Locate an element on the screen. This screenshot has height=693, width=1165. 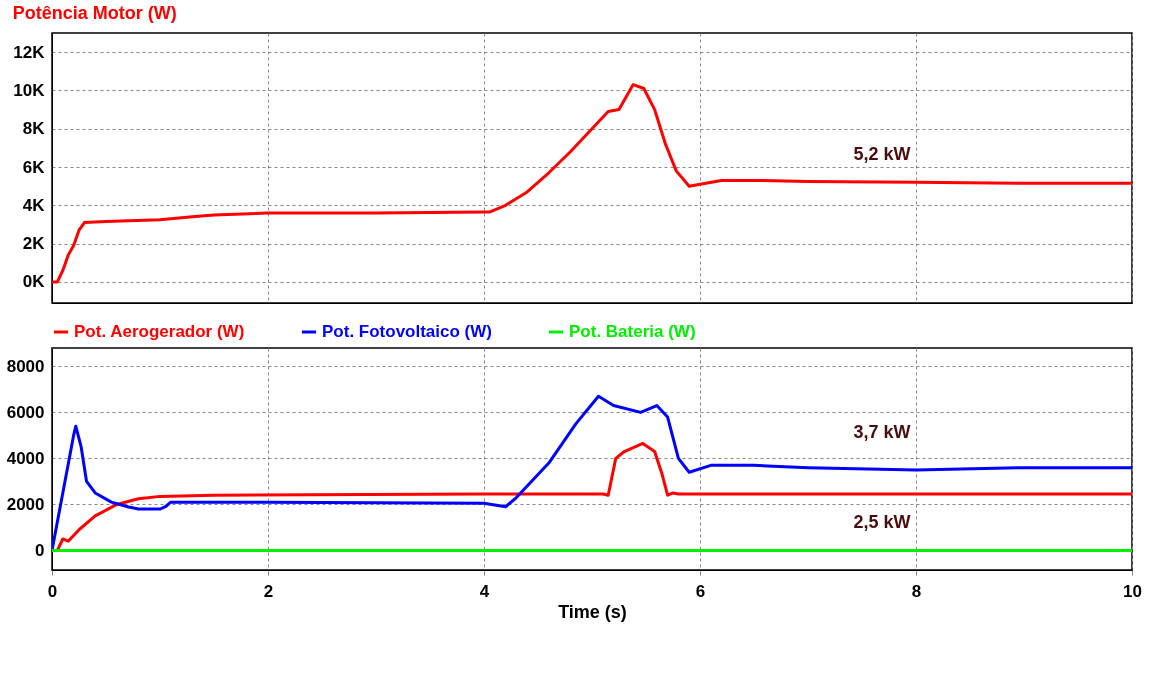
chart-title: Potência Motor (W) is located at coordinates (94, 13).